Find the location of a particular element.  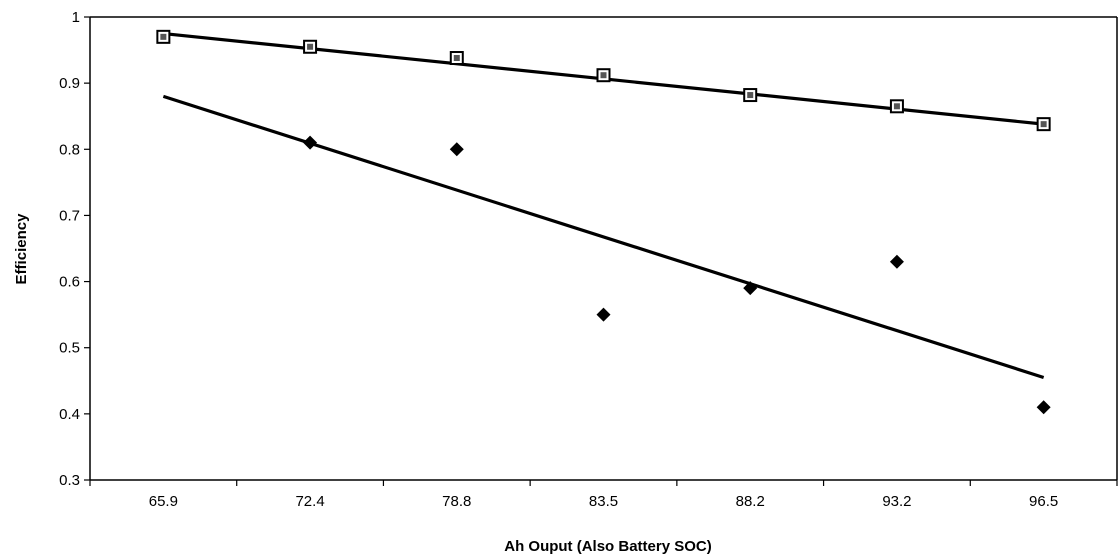

y-tick-label: 0.9 is located at coordinates (69, 83).